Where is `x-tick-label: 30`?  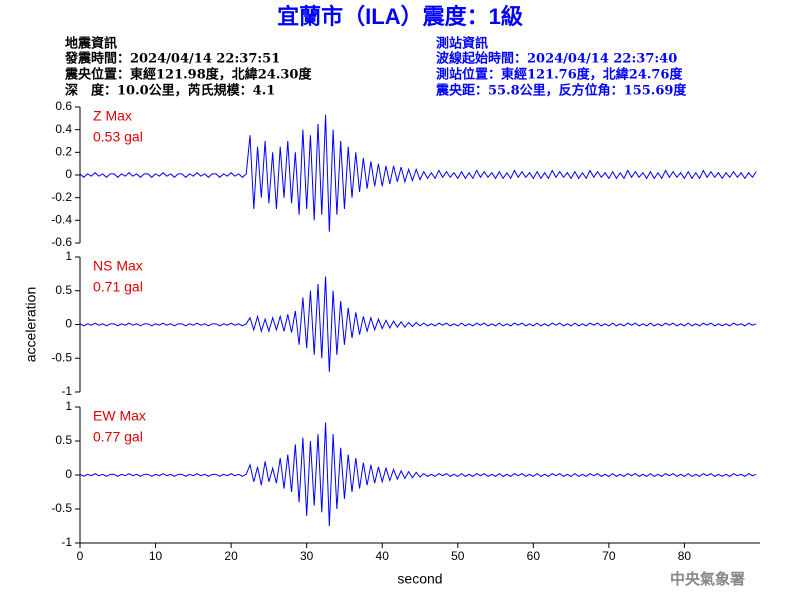 x-tick-label: 30 is located at coordinates (307, 556).